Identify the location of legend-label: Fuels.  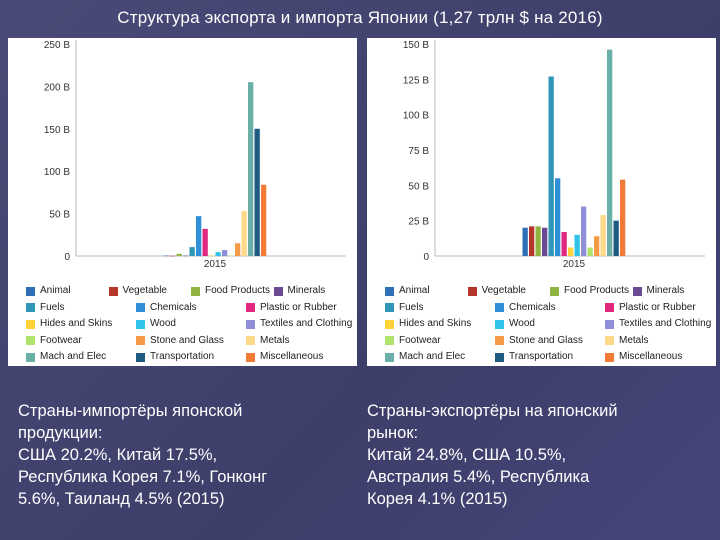
(52, 307).